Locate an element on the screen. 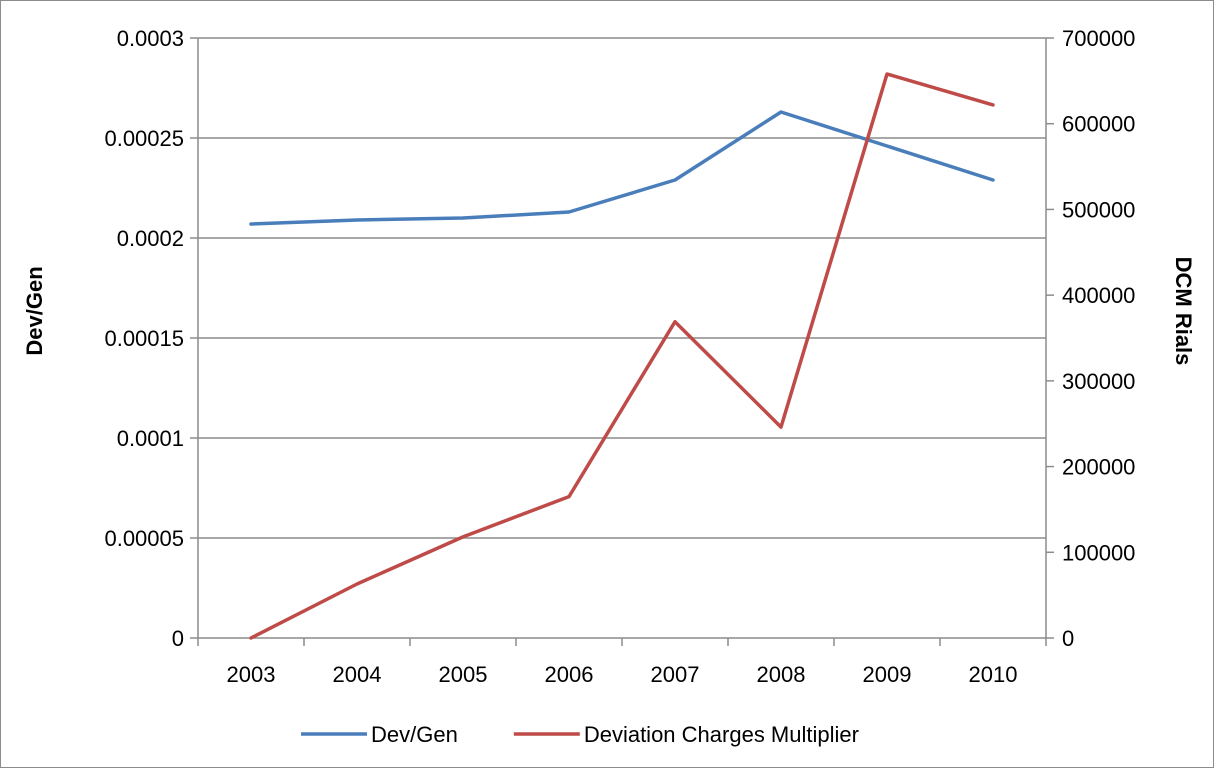 Image resolution: width=1214 pixels, height=769 pixels. x-tick-label: 2004 is located at coordinates (357, 674).